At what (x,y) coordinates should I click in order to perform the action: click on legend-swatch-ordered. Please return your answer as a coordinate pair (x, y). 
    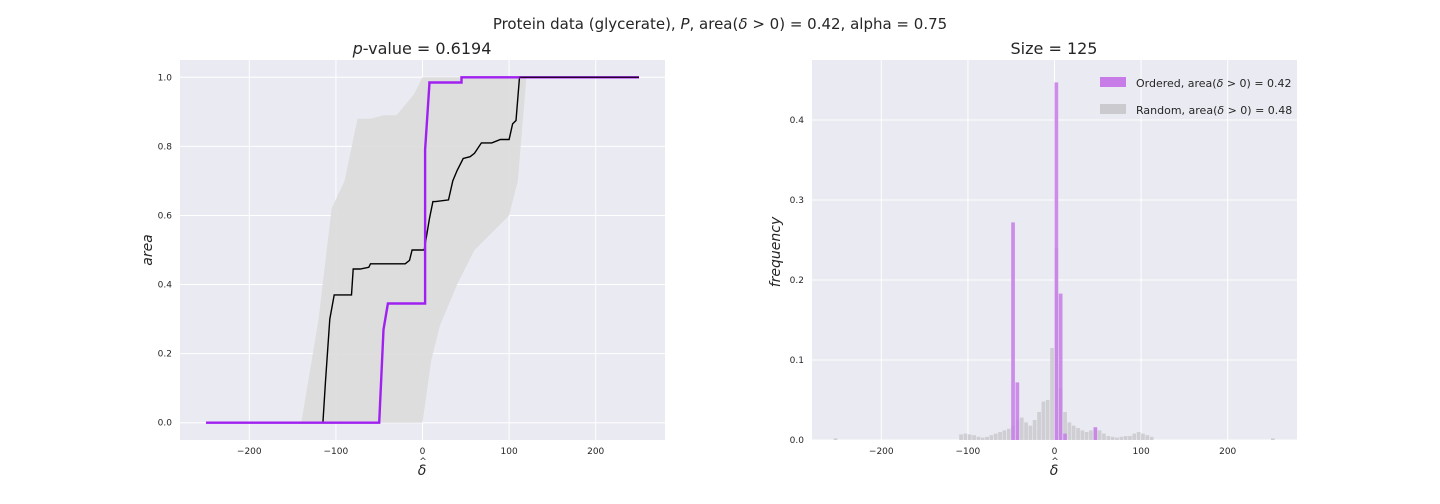
    Looking at the image, I should click on (1113, 82).